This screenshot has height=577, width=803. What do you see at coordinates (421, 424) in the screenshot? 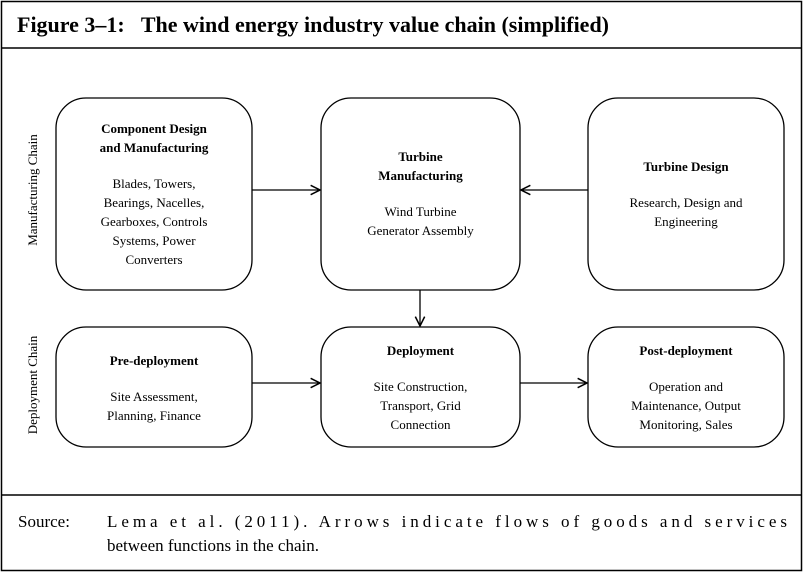
I see `node-body: Connection` at bounding box center [421, 424].